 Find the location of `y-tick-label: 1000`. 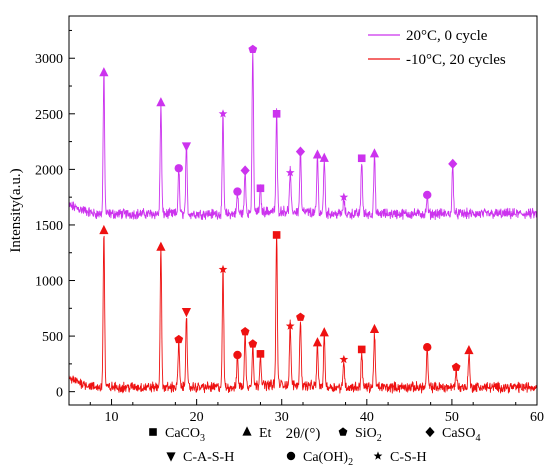

y-tick-label: 1000 is located at coordinates (49, 282).